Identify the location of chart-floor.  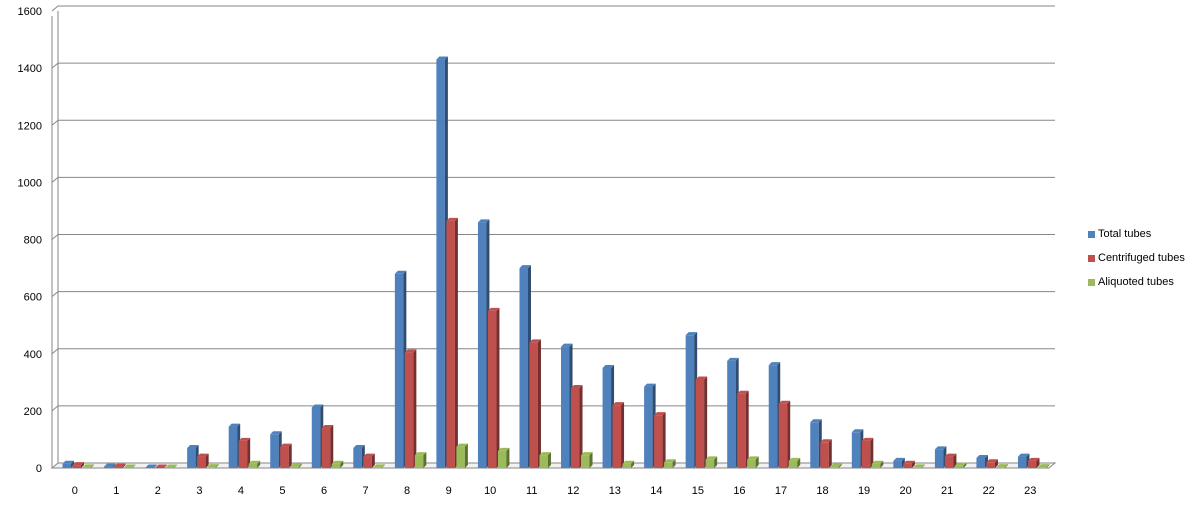
(553, 465).